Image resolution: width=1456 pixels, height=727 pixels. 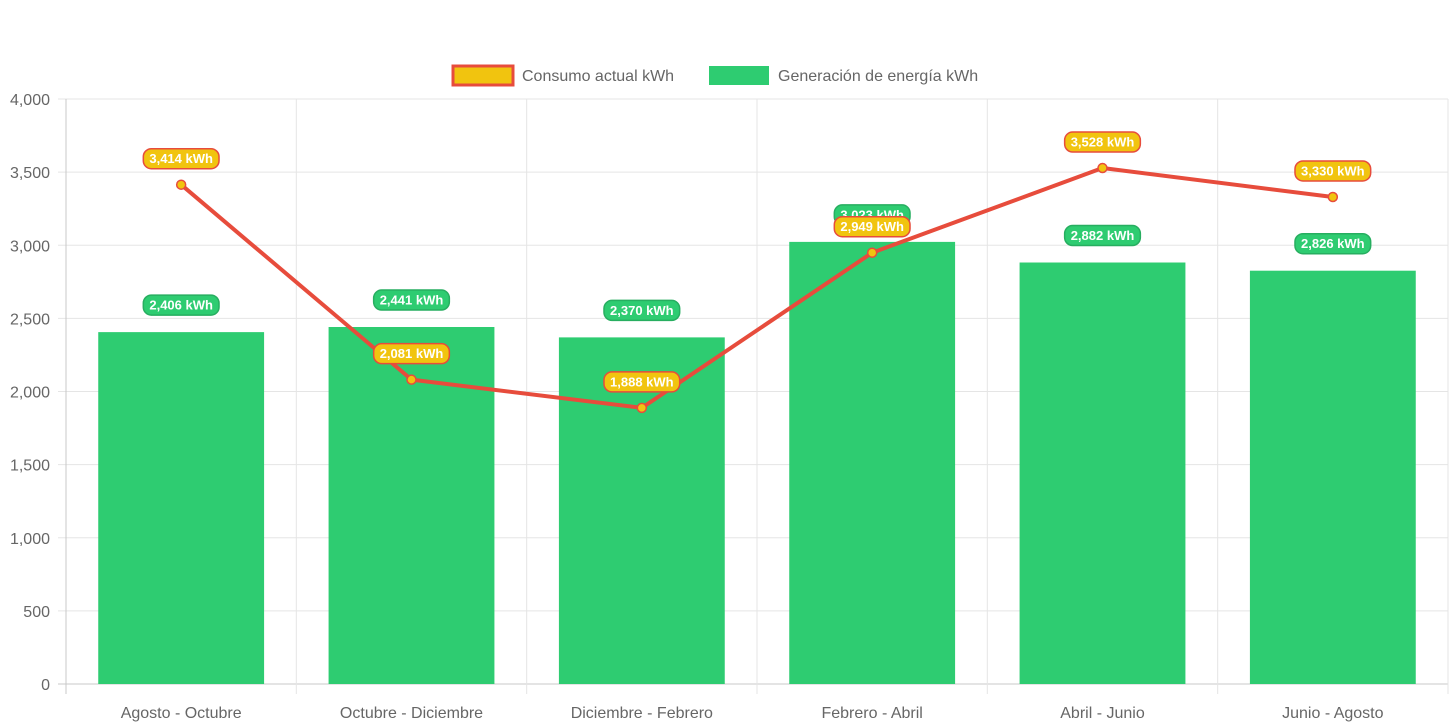 I want to click on bar-data-label-text: 2,370 kWh, so click(x=642, y=310).